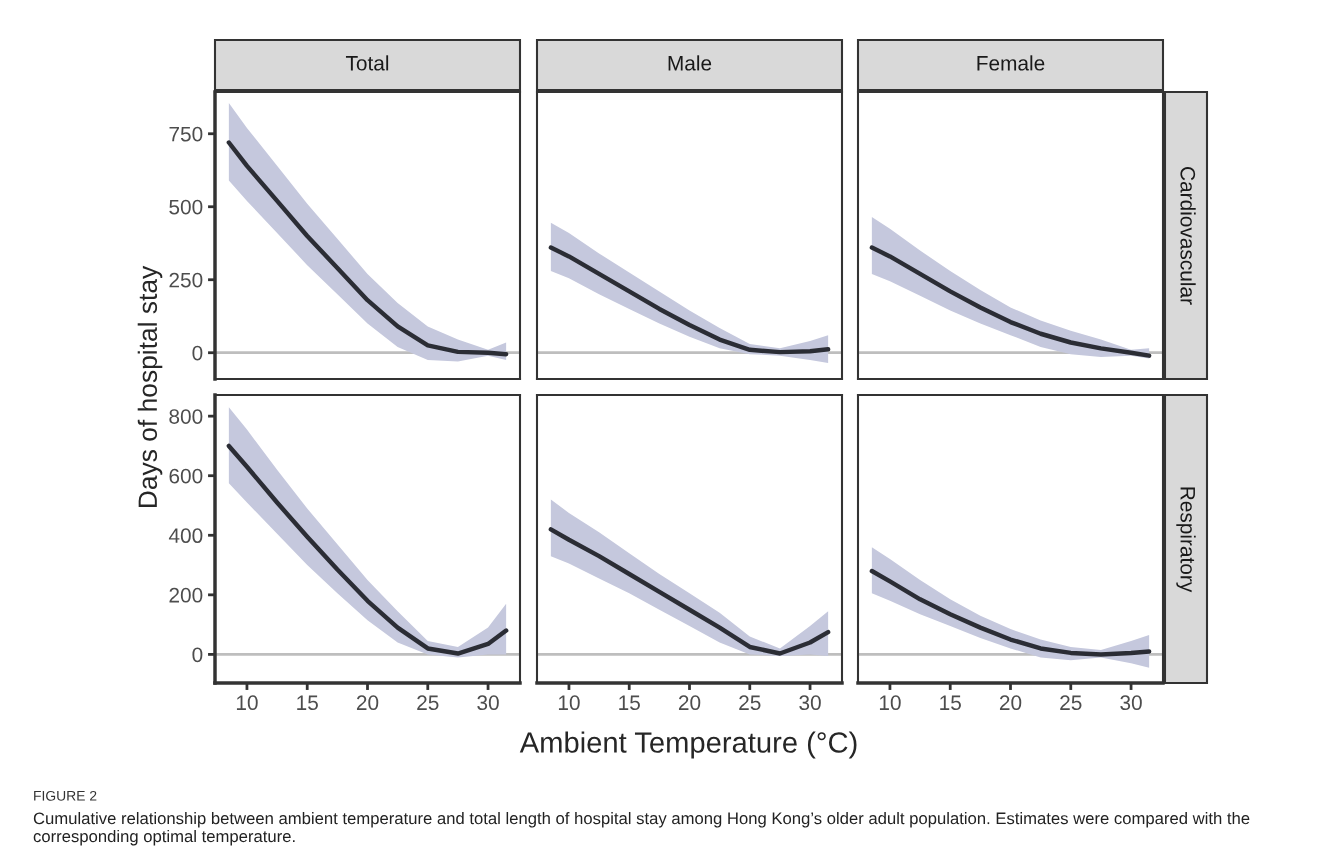  What do you see at coordinates (65, 795) in the screenshot?
I see `caption: FIGURE 2` at bounding box center [65, 795].